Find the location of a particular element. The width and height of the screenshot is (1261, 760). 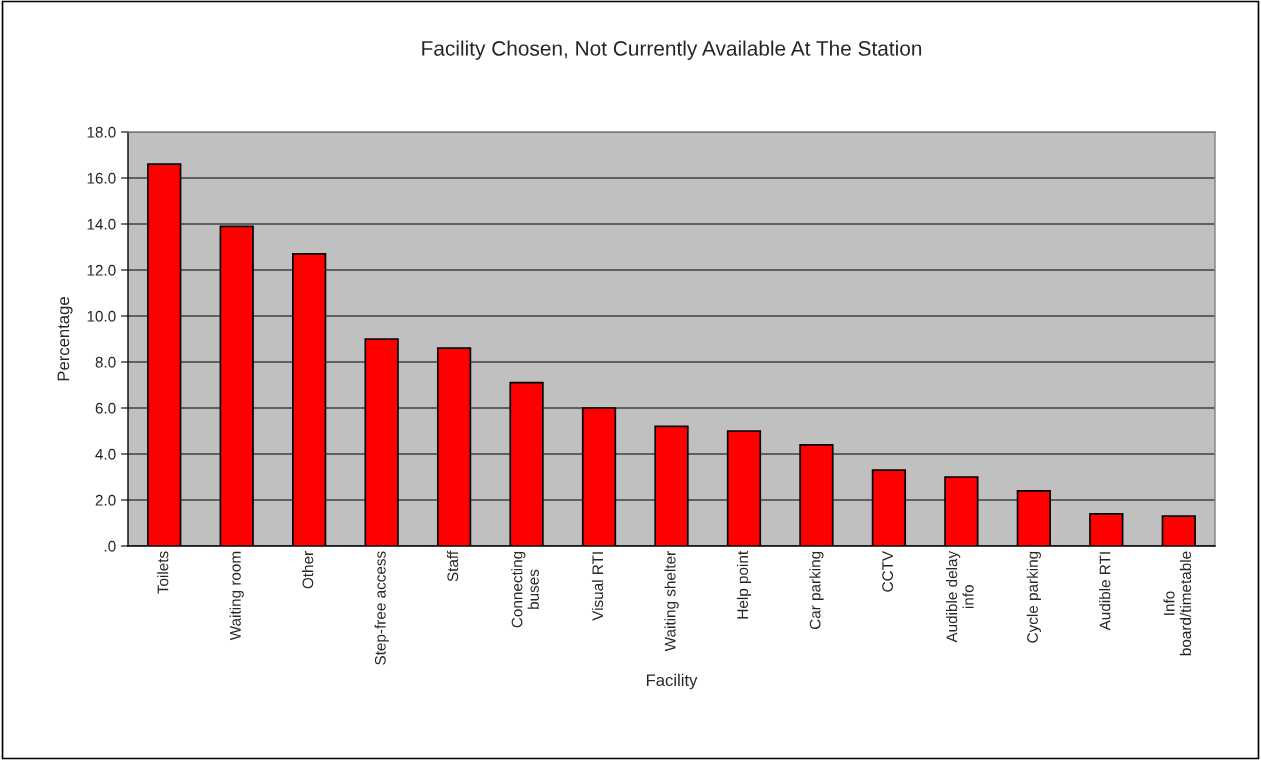

x-tick-label: Staff is located at coordinates (453, 566).